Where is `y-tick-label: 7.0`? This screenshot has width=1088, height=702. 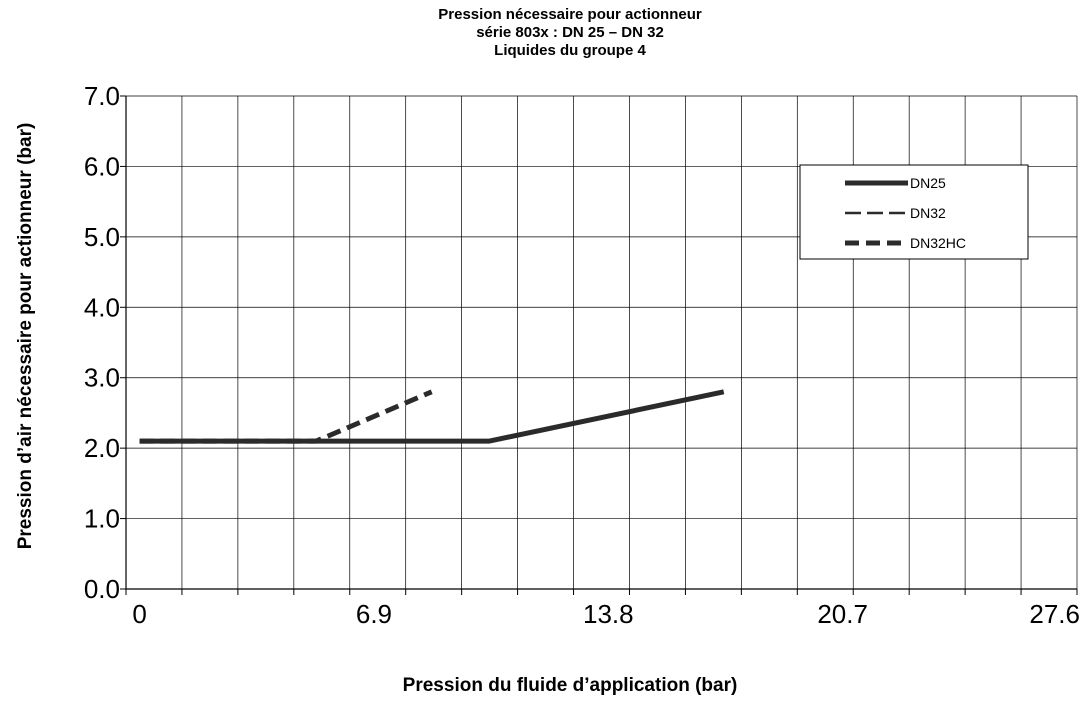 y-tick-label: 7.0 is located at coordinates (102, 96).